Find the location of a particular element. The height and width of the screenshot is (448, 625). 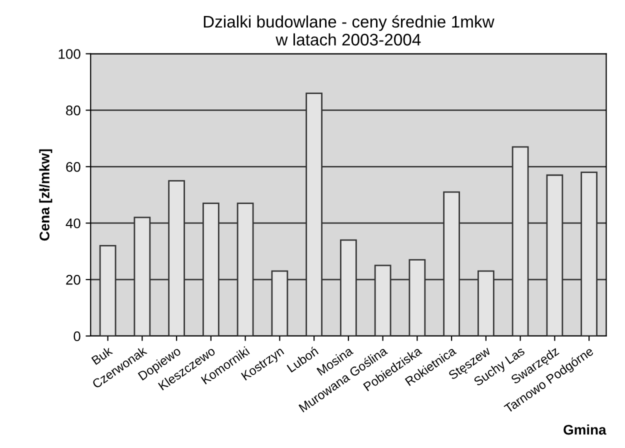

y-tick-label: 100 is located at coordinates (69, 54).